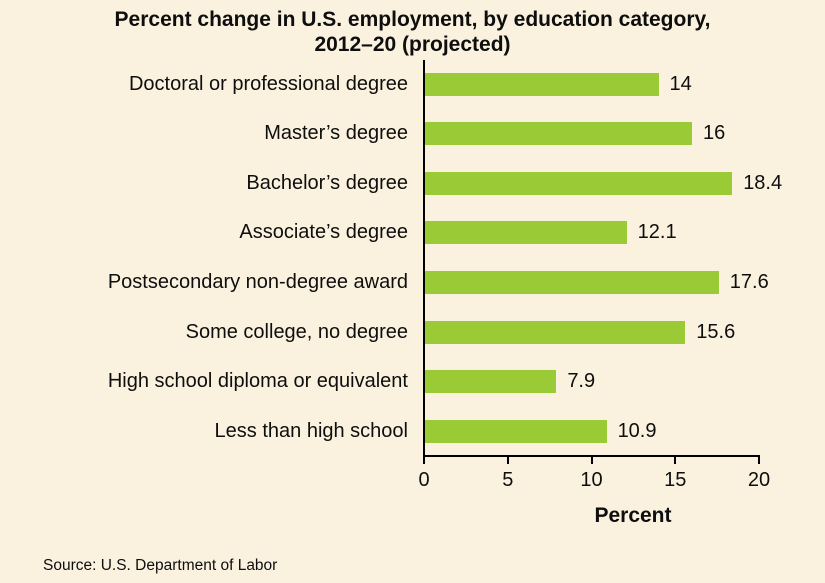 The width and height of the screenshot is (825, 583). What do you see at coordinates (323, 232) in the screenshot?
I see `category-label: Associate’s degree` at bounding box center [323, 232].